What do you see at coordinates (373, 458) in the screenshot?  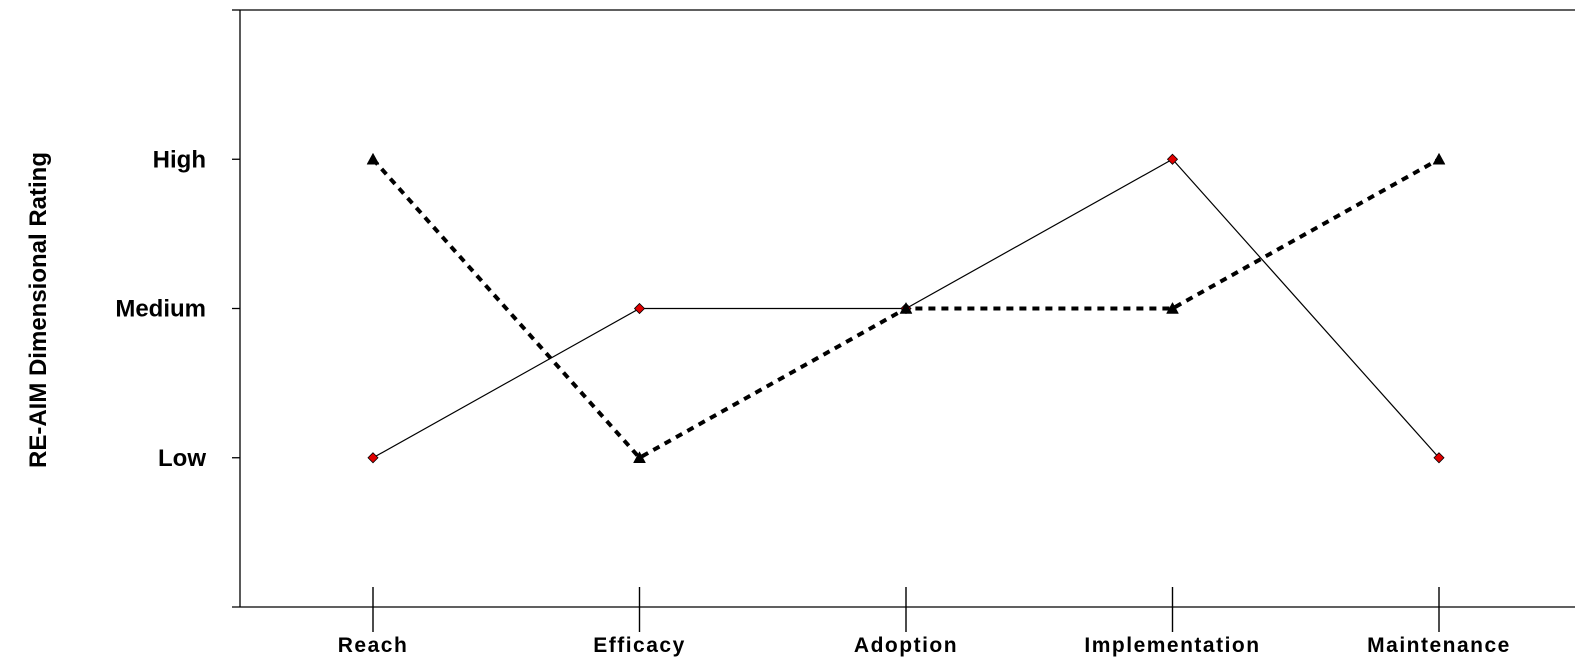 I see `series-1-point-reach` at bounding box center [373, 458].